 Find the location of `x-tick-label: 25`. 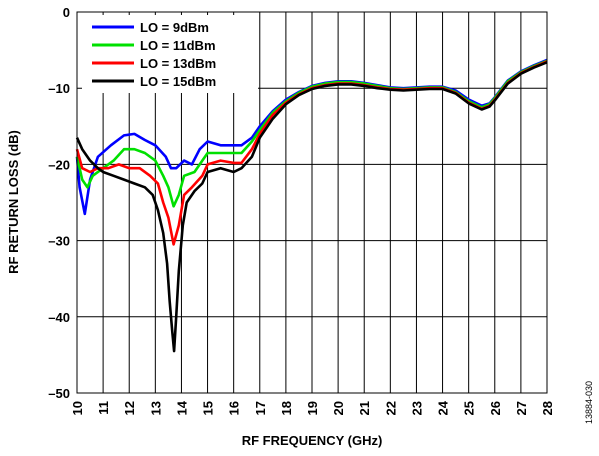

x-tick-label: 25 is located at coordinates (469, 408).